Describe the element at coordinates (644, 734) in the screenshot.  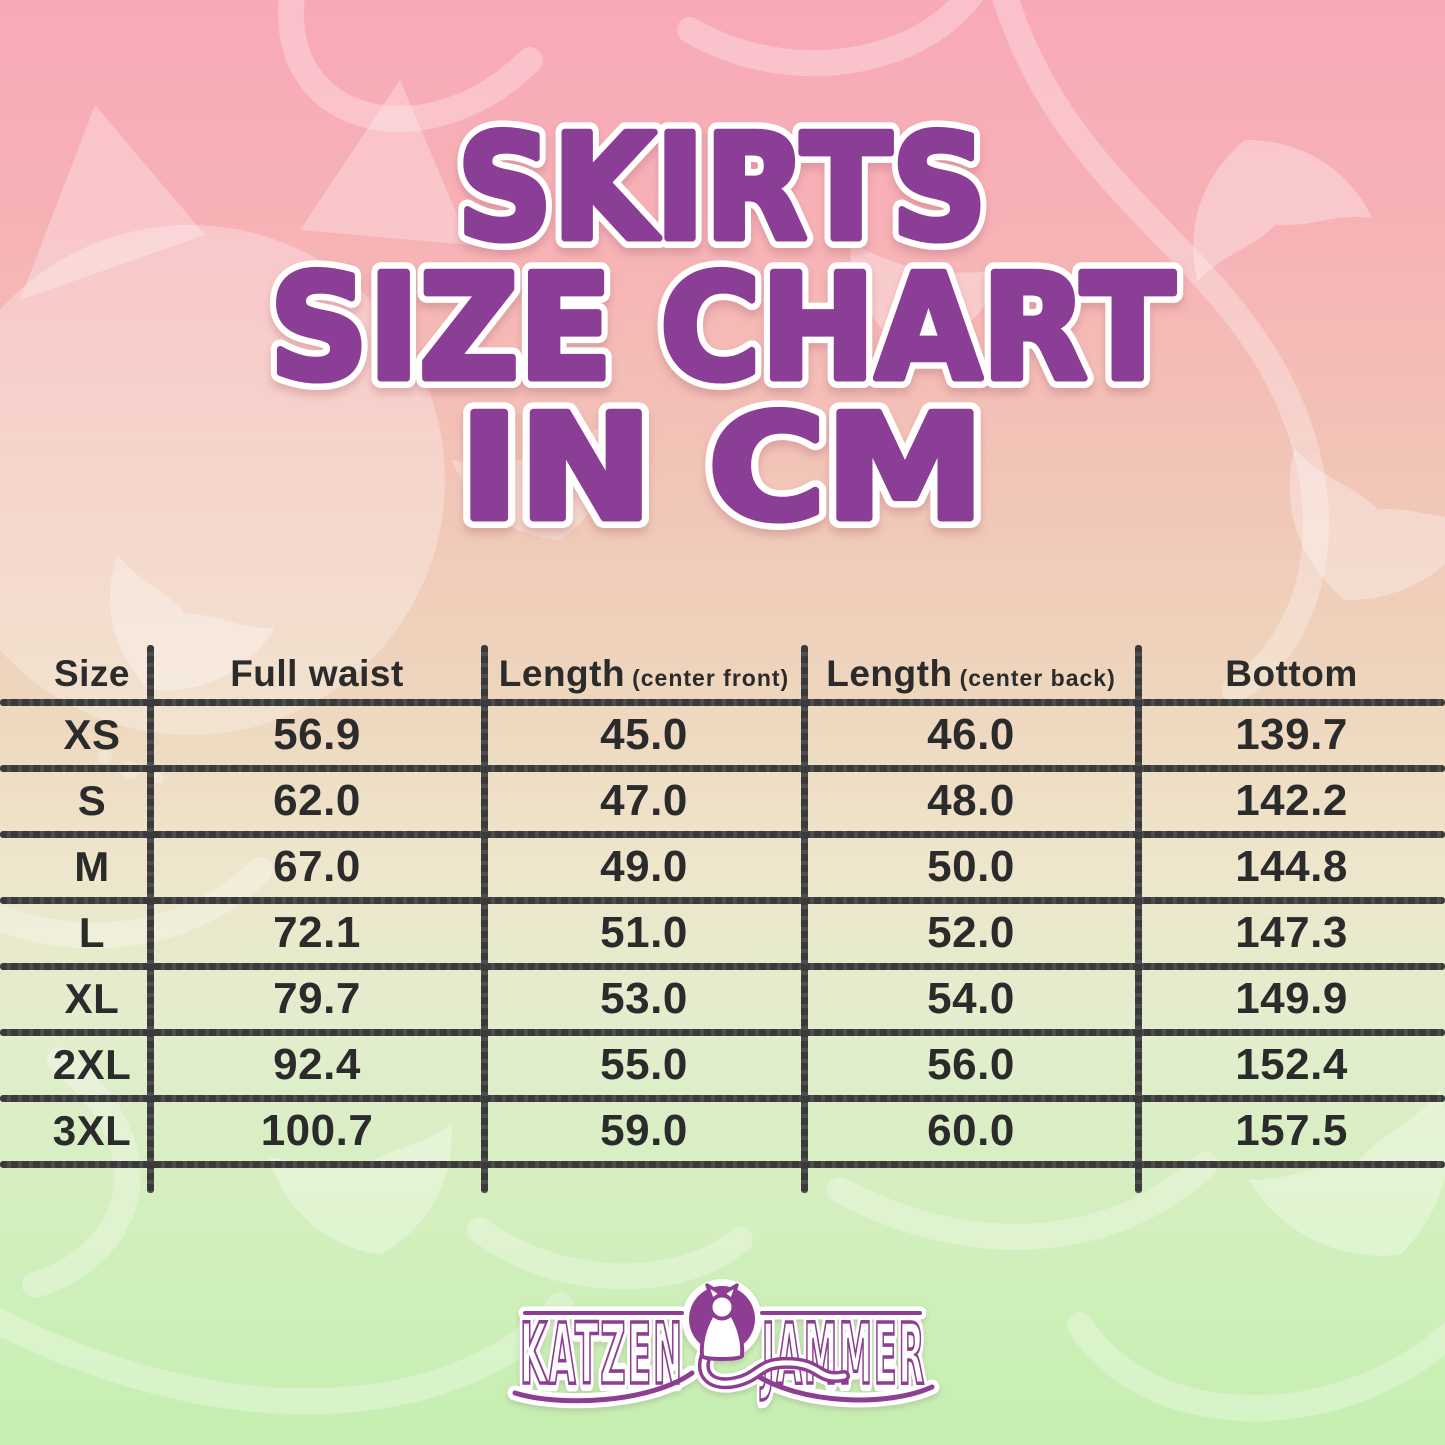
I see `cell-length-front: 45.0` at that location.